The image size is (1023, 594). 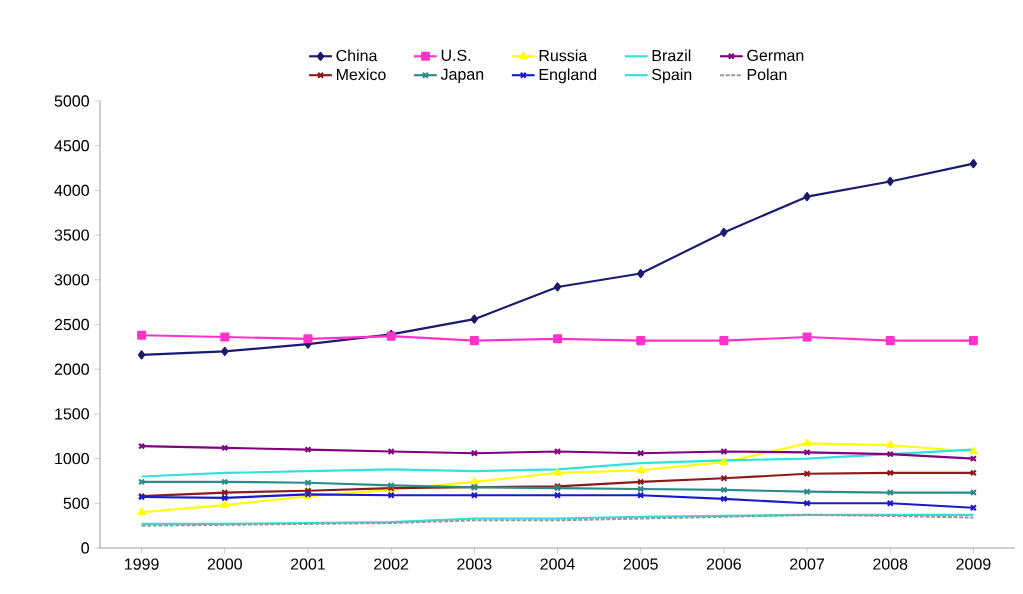 What do you see at coordinates (568, 76) in the screenshot?
I see `legend-label: England` at bounding box center [568, 76].